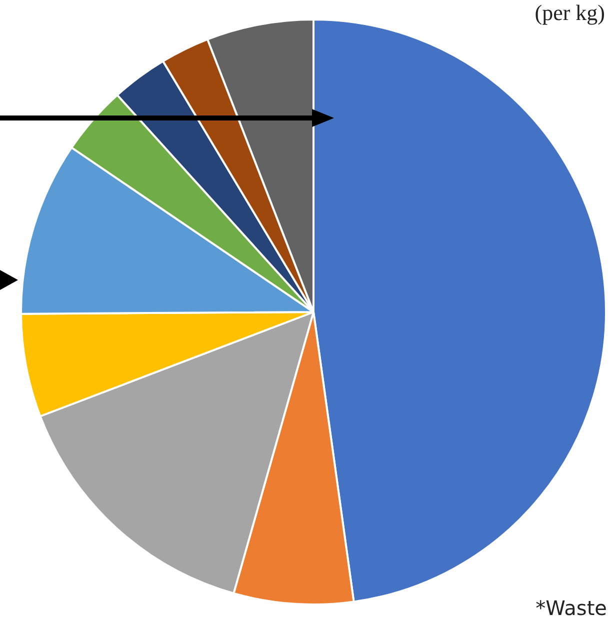  I want to click on text: (per kg), so click(569, 13).